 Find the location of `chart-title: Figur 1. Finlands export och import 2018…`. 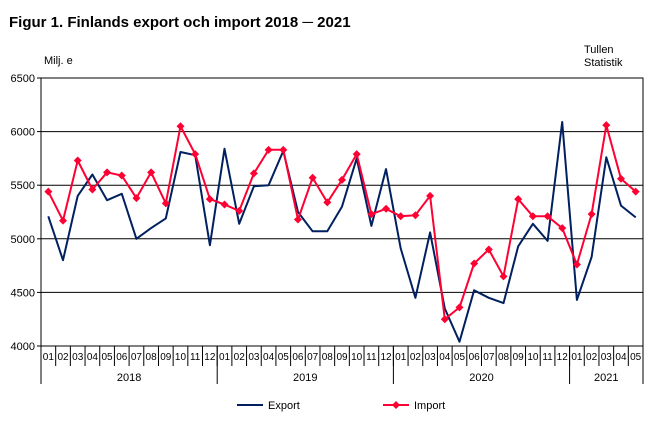

chart-title: Figur 1. Finlands export och import 2018… is located at coordinates (180, 22).